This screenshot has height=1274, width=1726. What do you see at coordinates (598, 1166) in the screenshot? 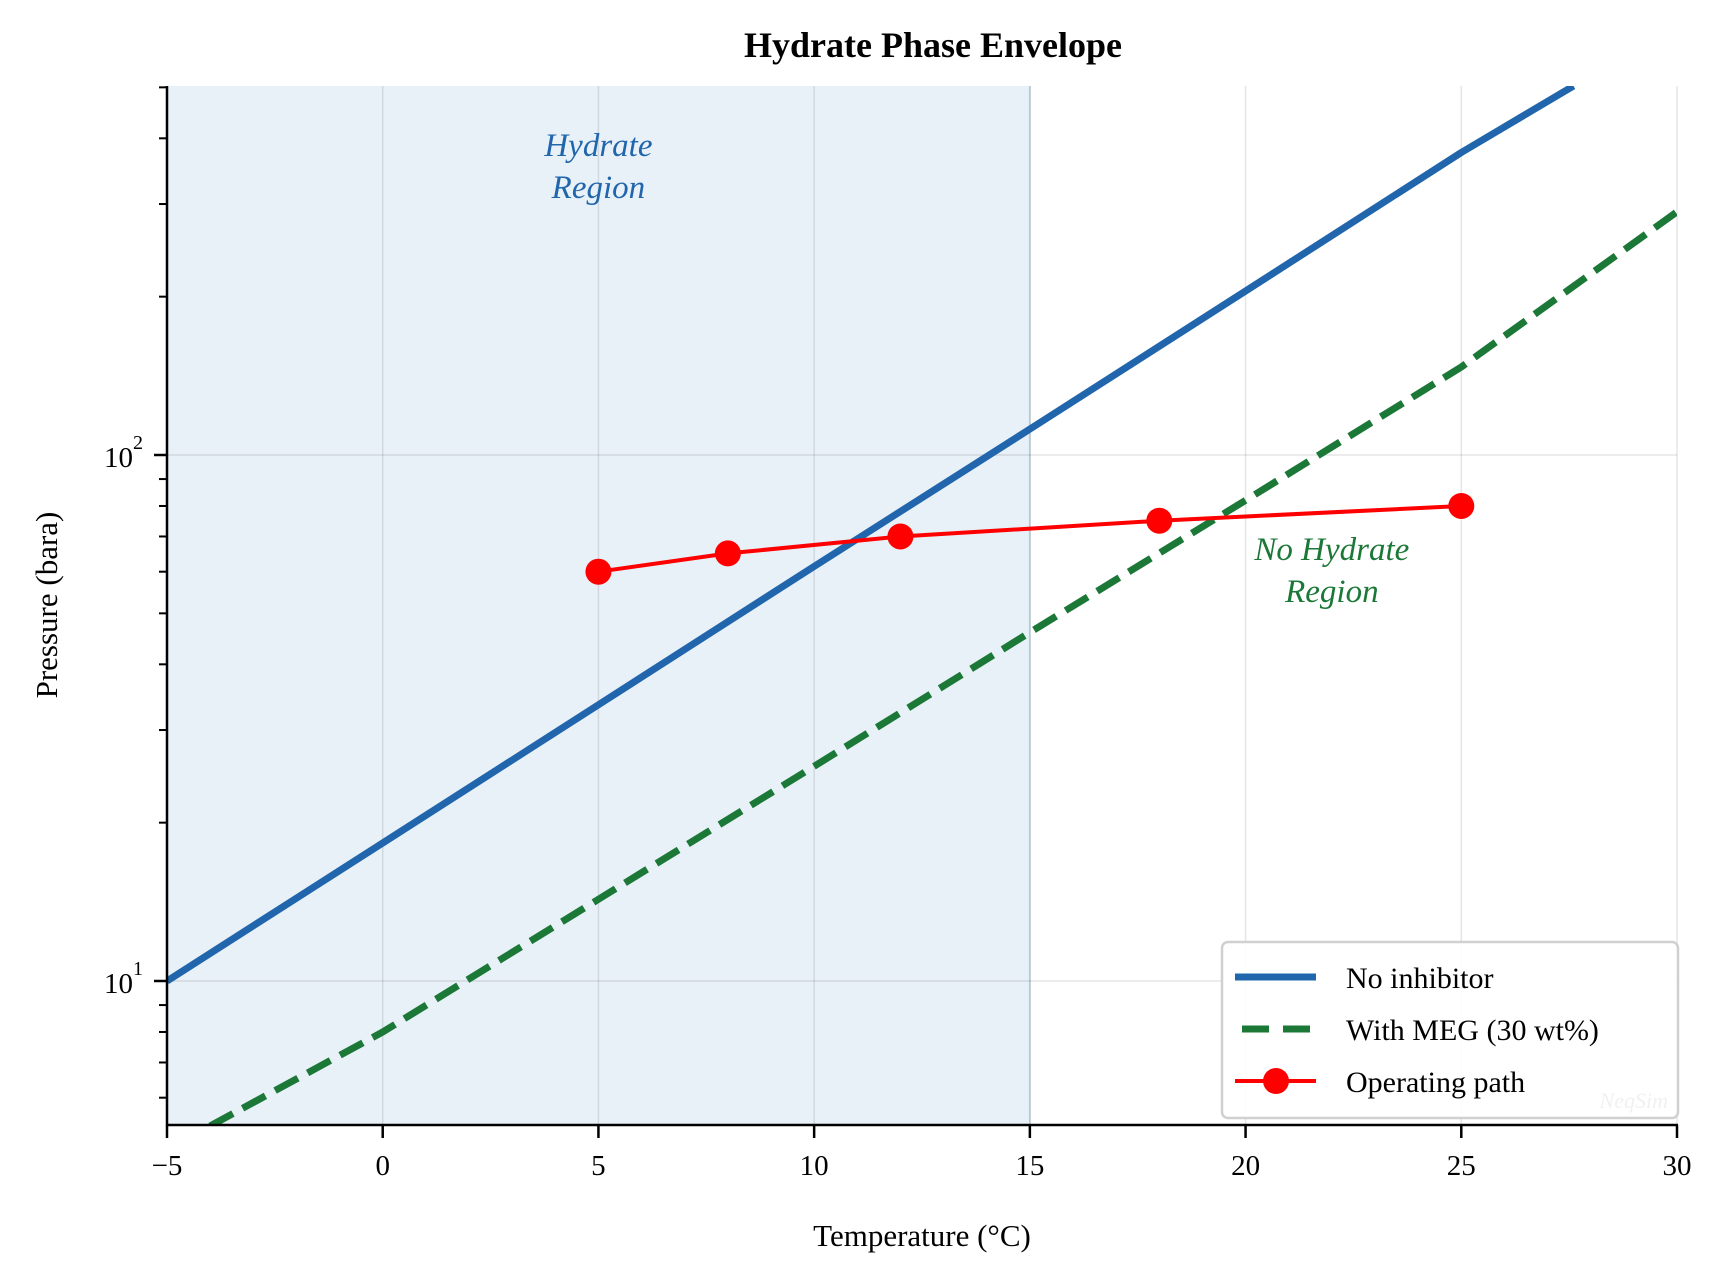
I see `x-tick-label: 5` at bounding box center [598, 1166].